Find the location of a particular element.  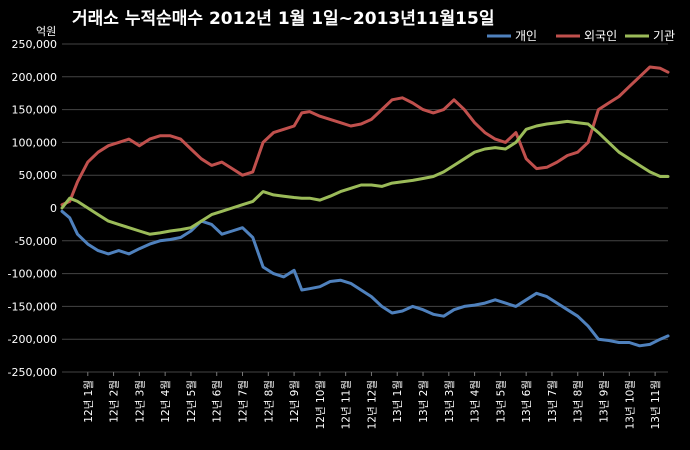

x-tick-label: 12년 3월 is located at coordinates (140, 401).